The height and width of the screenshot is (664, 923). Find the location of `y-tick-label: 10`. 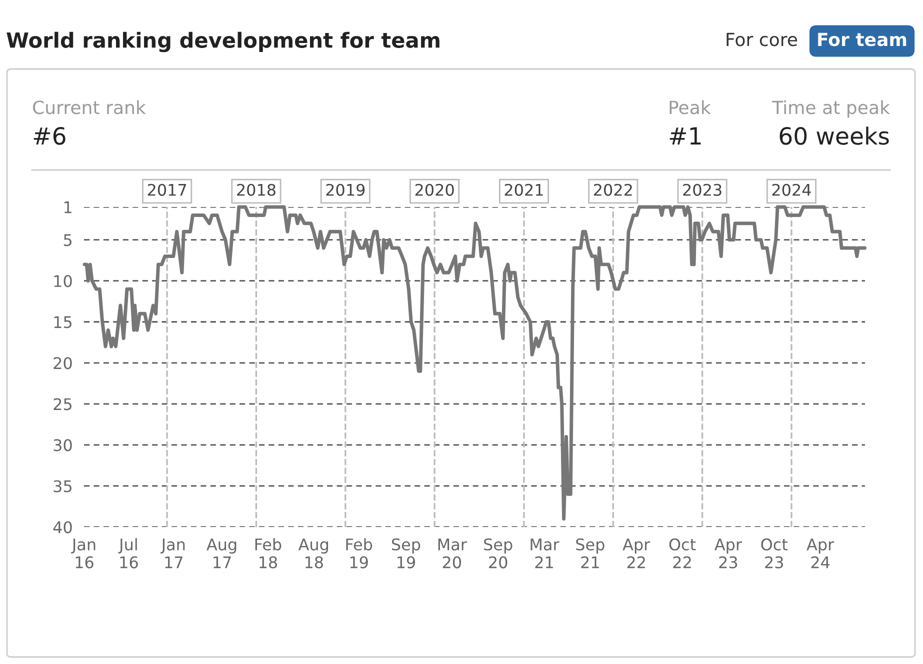

y-tick-label: 10 is located at coordinates (63, 281).